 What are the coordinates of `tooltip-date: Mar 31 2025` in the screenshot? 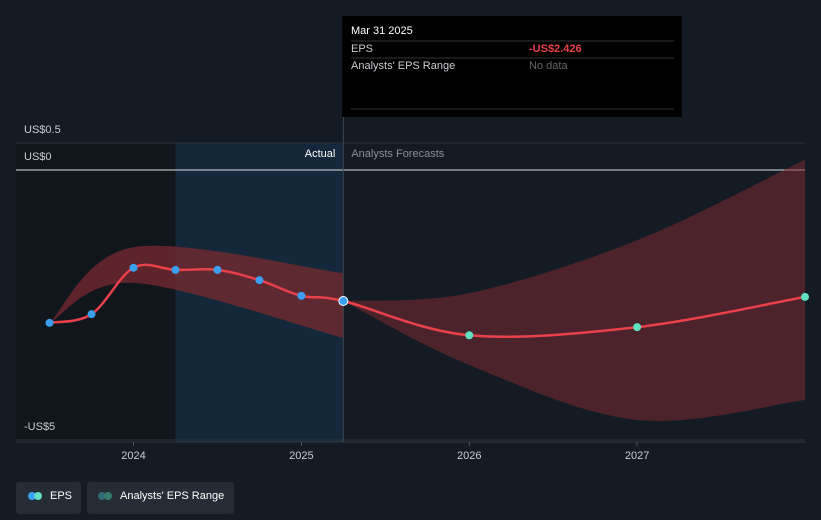 It's located at (382, 31).